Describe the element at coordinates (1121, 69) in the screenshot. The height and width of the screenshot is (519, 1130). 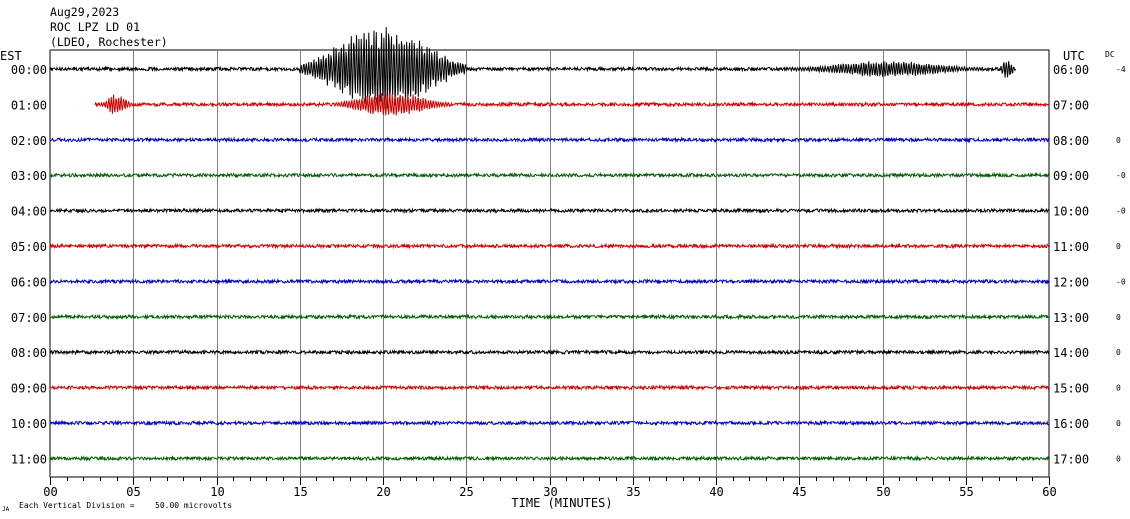
I see `dc-offset-label: -4` at that location.